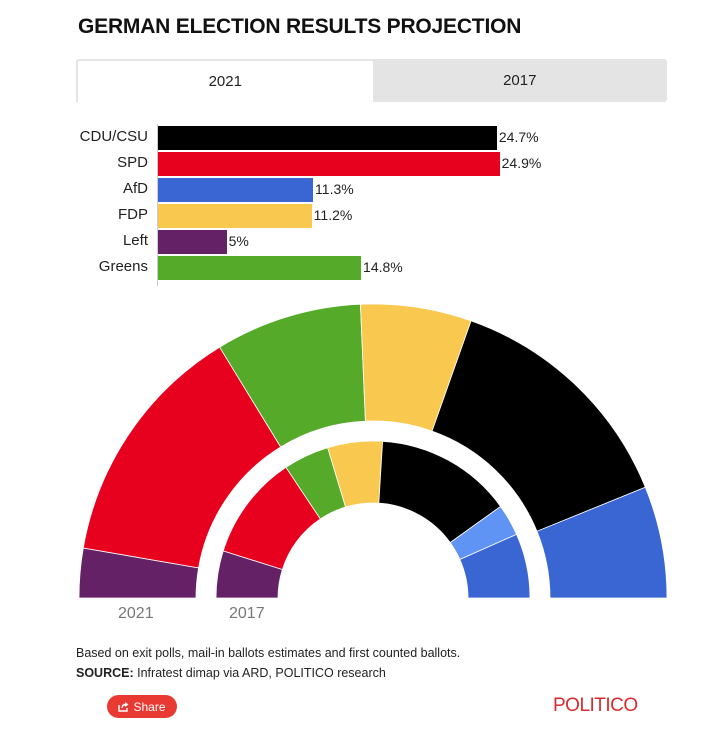  Describe the element at coordinates (518, 137) in the screenshot. I see `bar-value-label: 24.7%` at that location.